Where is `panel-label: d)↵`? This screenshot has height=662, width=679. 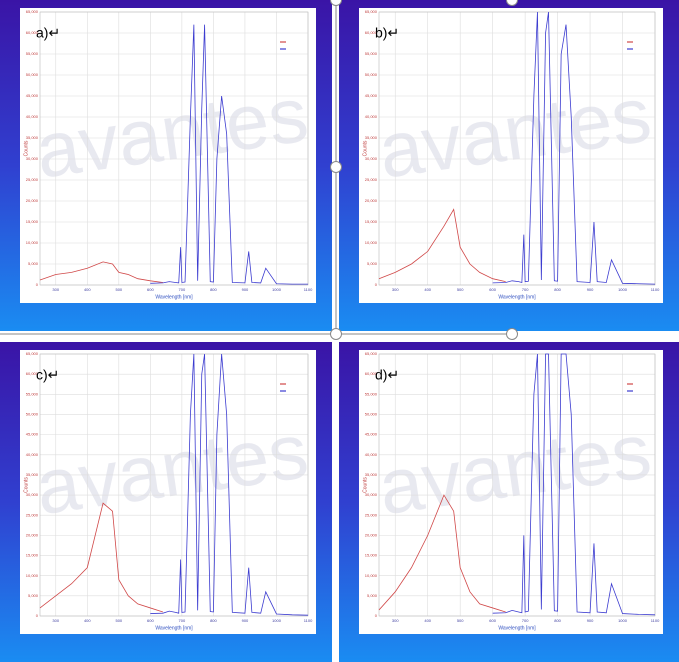 panel-label: d)↵ is located at coordinates (387, 375).